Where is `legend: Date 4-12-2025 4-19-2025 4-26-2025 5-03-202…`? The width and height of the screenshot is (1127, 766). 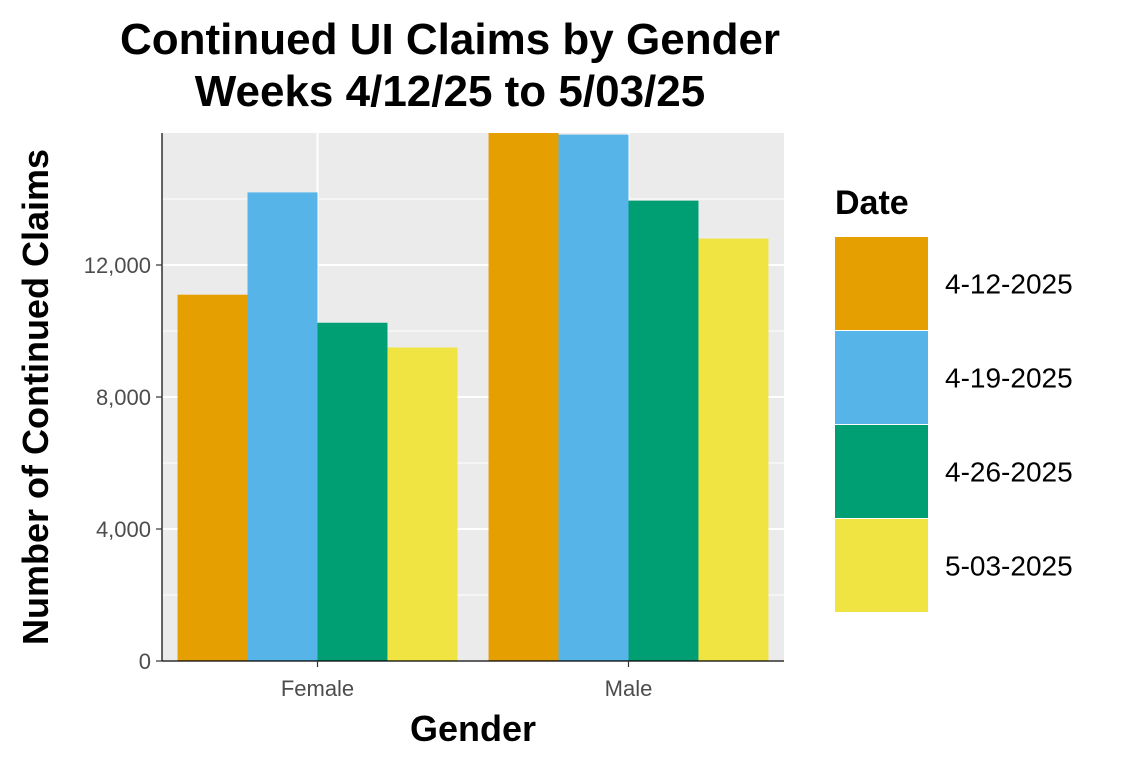
legend: Date 4-12-2025 4-19-2025 4-26-2025 5-03-202… is located at coordinates (954, 398).